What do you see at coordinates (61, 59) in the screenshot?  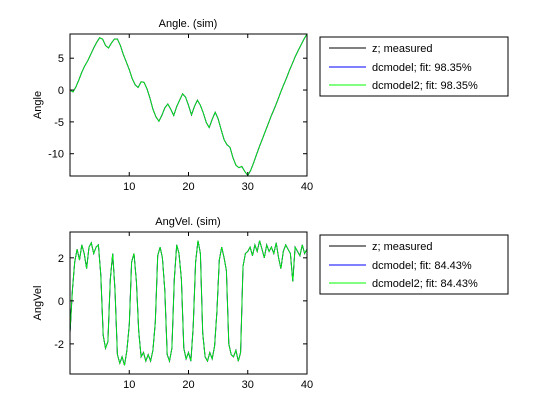 I see `y-tick-label: 5` at bounding box center [61, 59].